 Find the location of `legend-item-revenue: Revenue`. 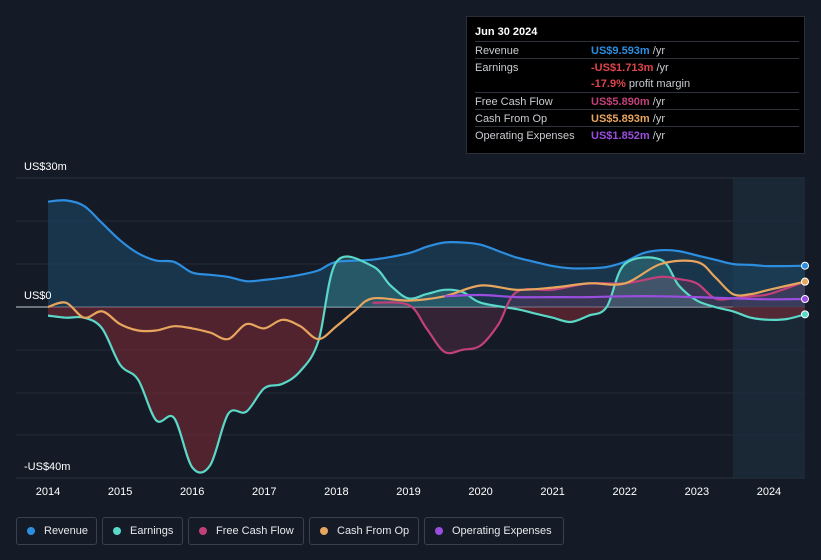

legend-item-revenue: Revenue is located at coordinates (56, 531).